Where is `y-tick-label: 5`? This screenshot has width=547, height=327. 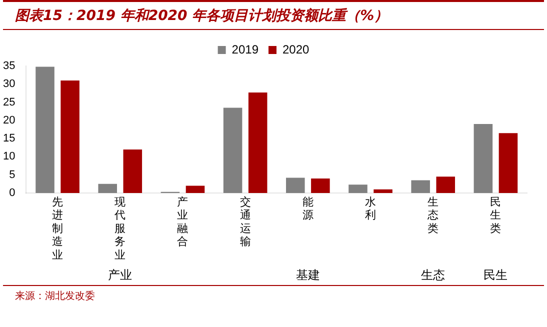 y-tick-label: 5 is located at coordinates (12, 174).